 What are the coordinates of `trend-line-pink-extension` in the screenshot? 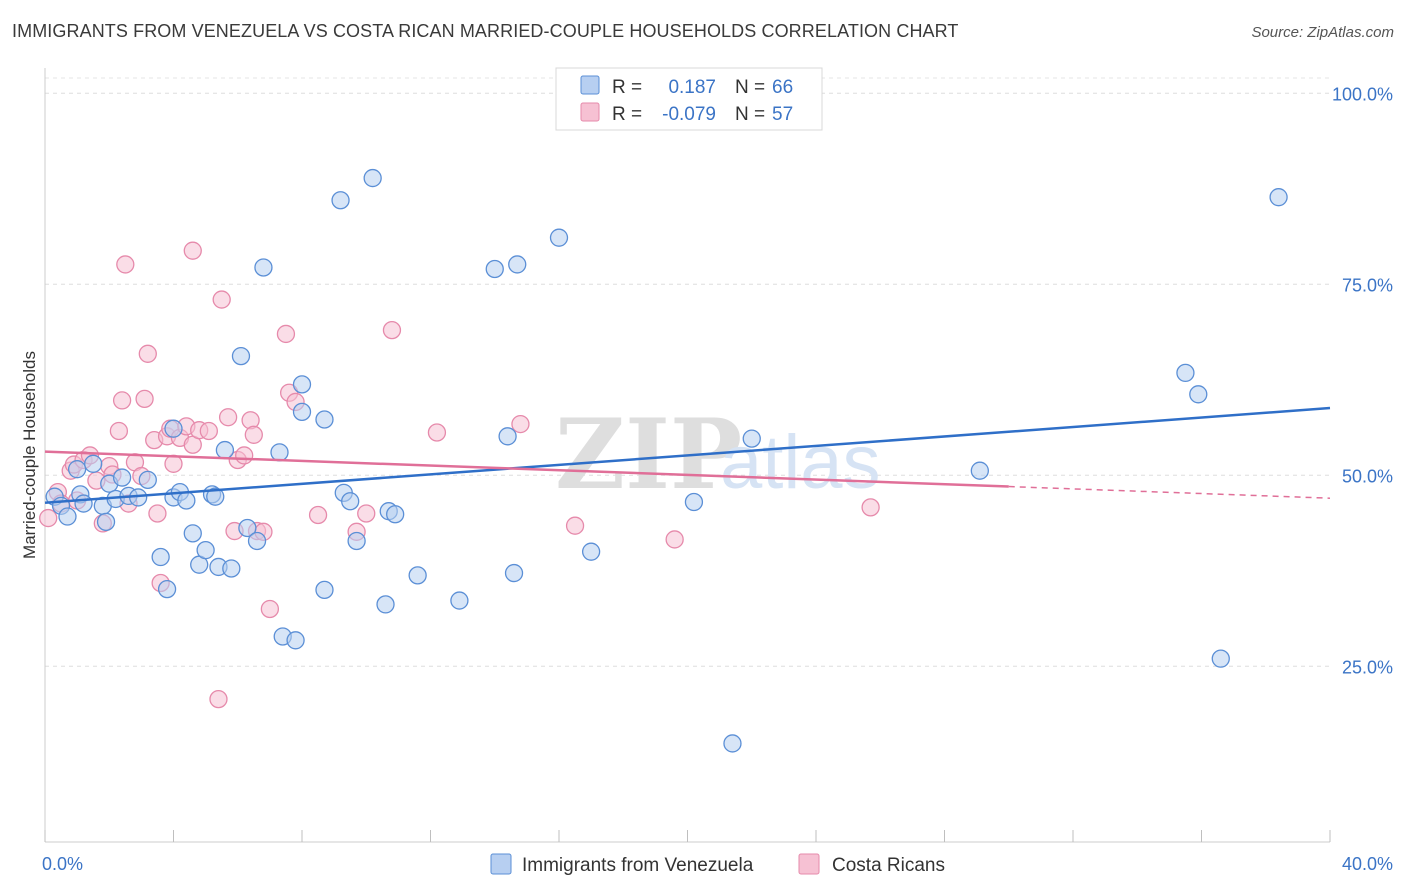 It's located at (1169, 492).